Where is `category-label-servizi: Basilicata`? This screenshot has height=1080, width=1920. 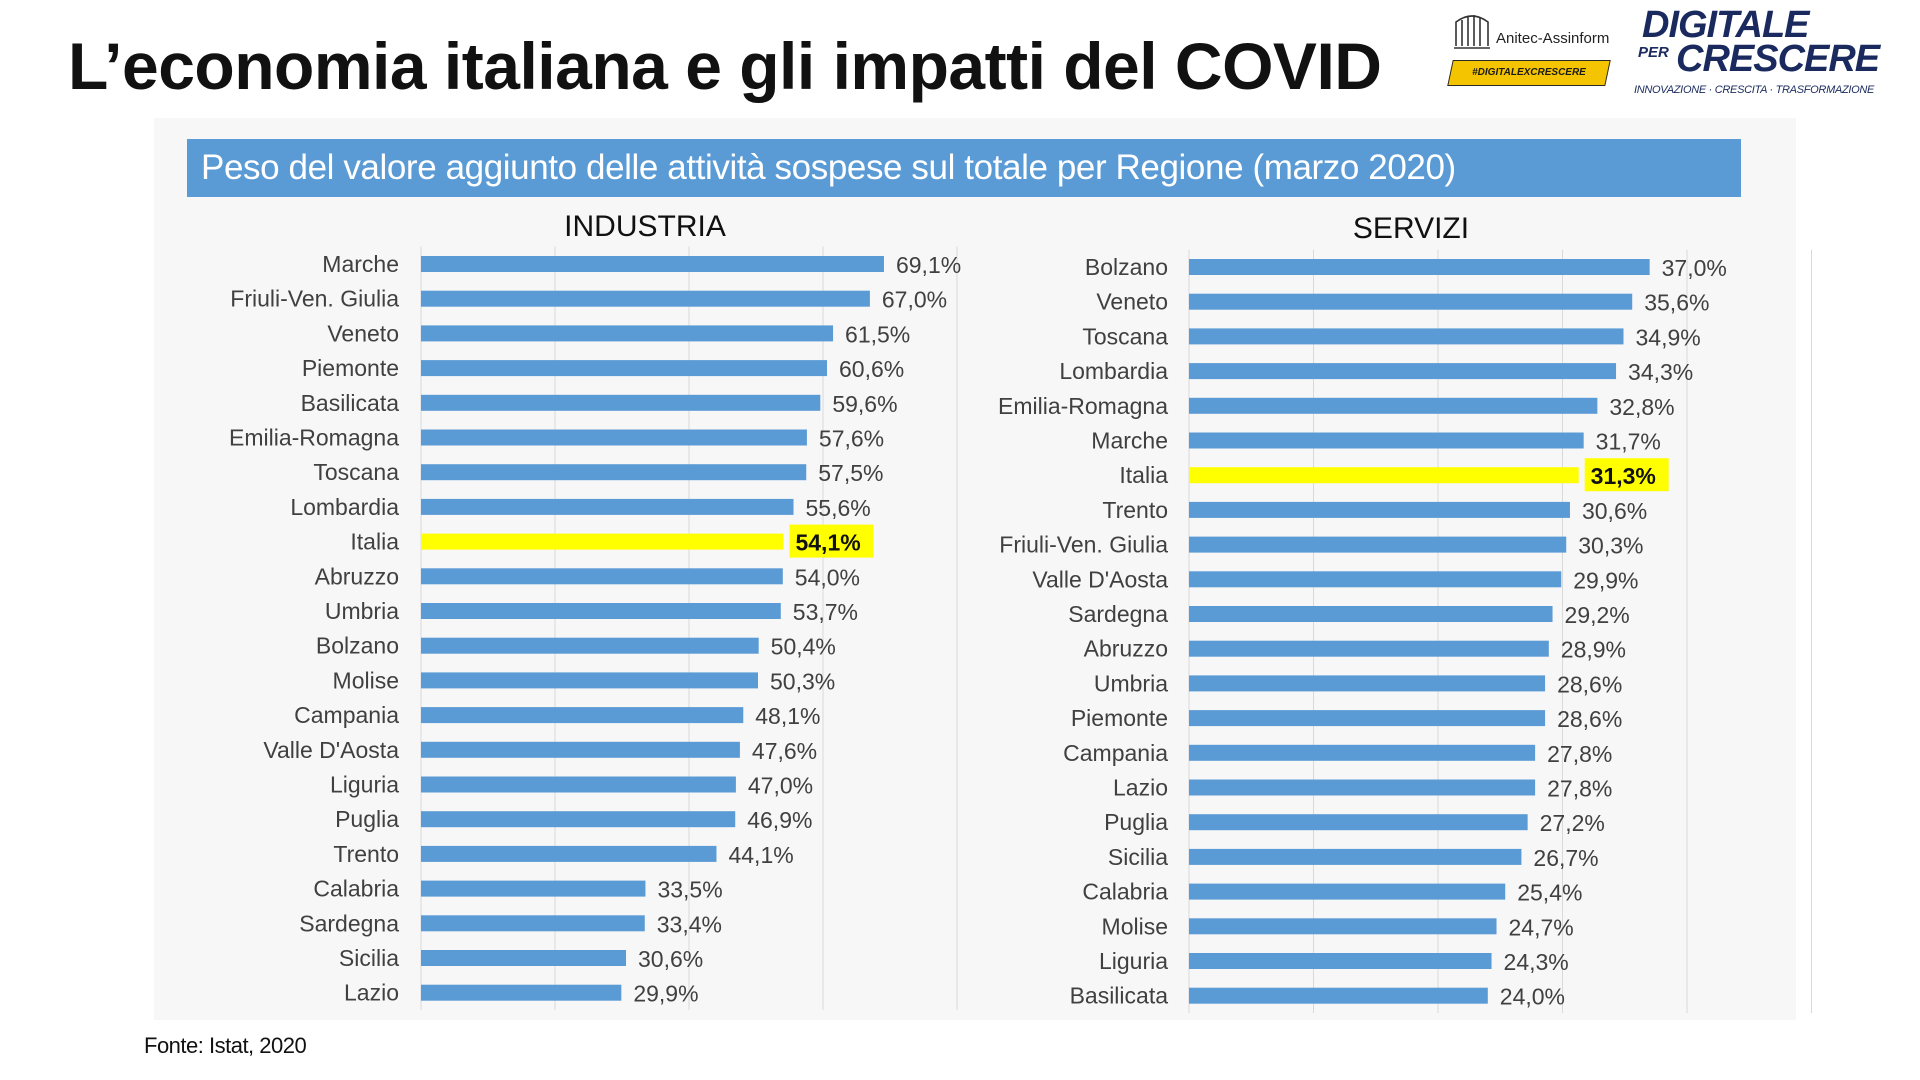 category-label-servizi: Basilicata is located at coordinates (1119, 996).